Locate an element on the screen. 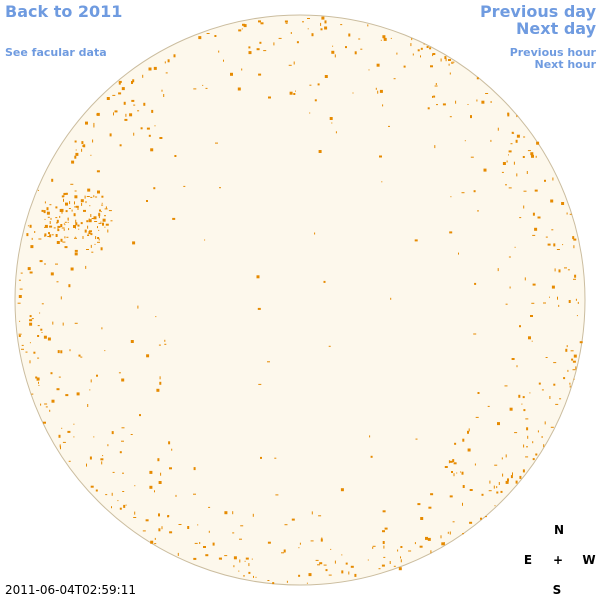 This screenshot has width=600, height=600. back-link: Back to 2011 is located at coordinates (63, 11).